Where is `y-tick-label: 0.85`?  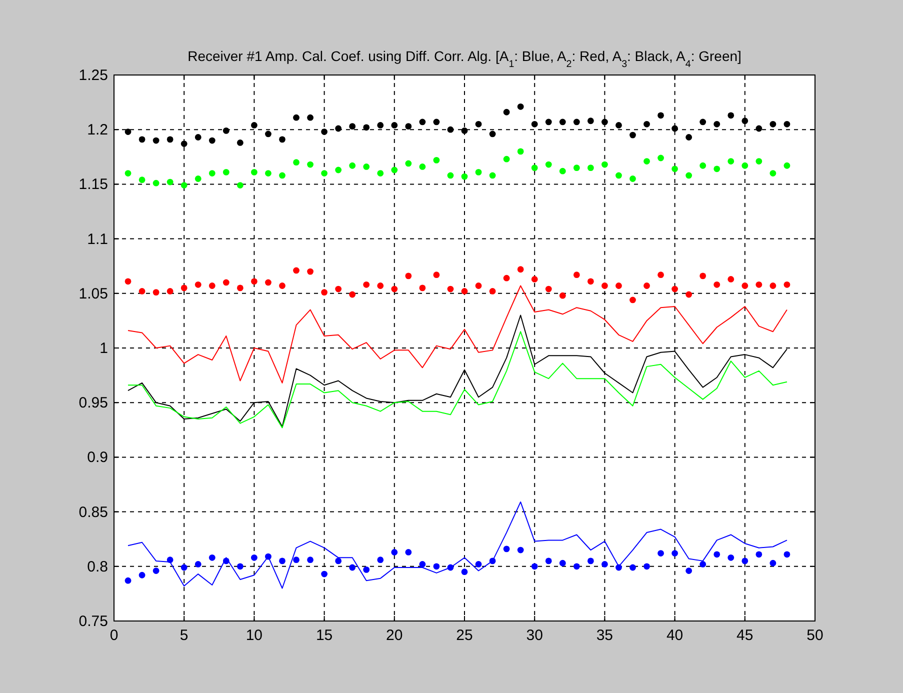
y-tick-label: 0.85 is located at coordinates (93, 512).